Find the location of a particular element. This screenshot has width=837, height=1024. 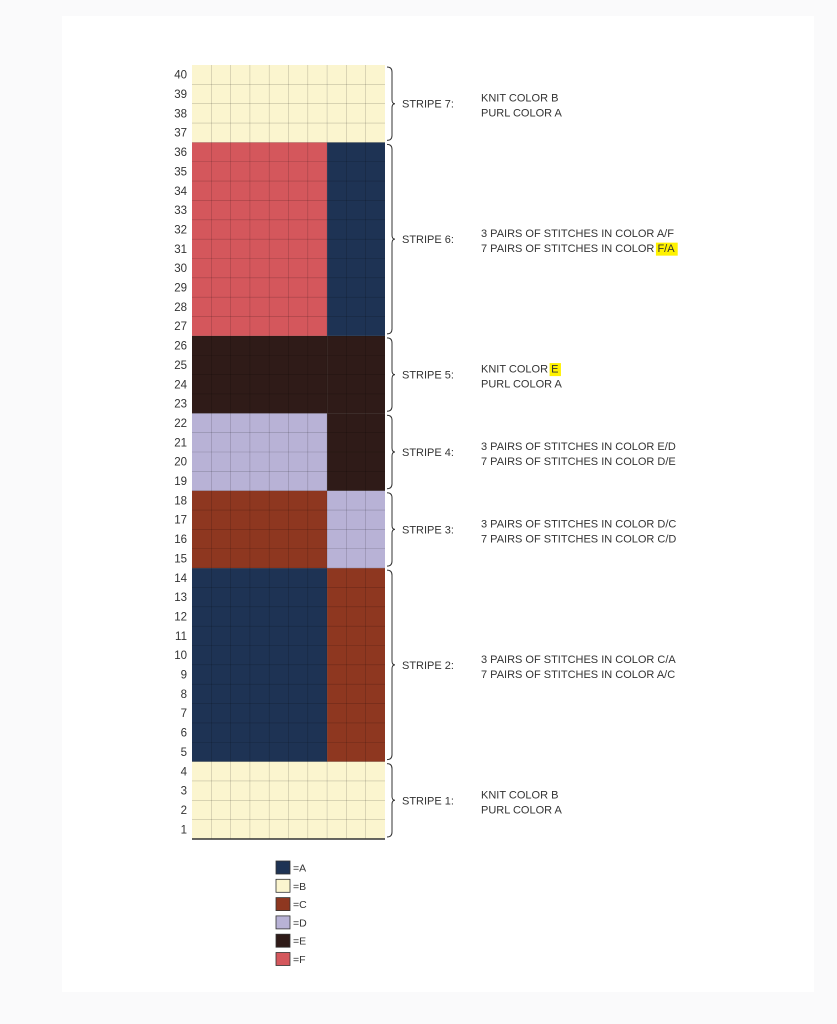

row-number: 14 is located at coordinates (180, 579).